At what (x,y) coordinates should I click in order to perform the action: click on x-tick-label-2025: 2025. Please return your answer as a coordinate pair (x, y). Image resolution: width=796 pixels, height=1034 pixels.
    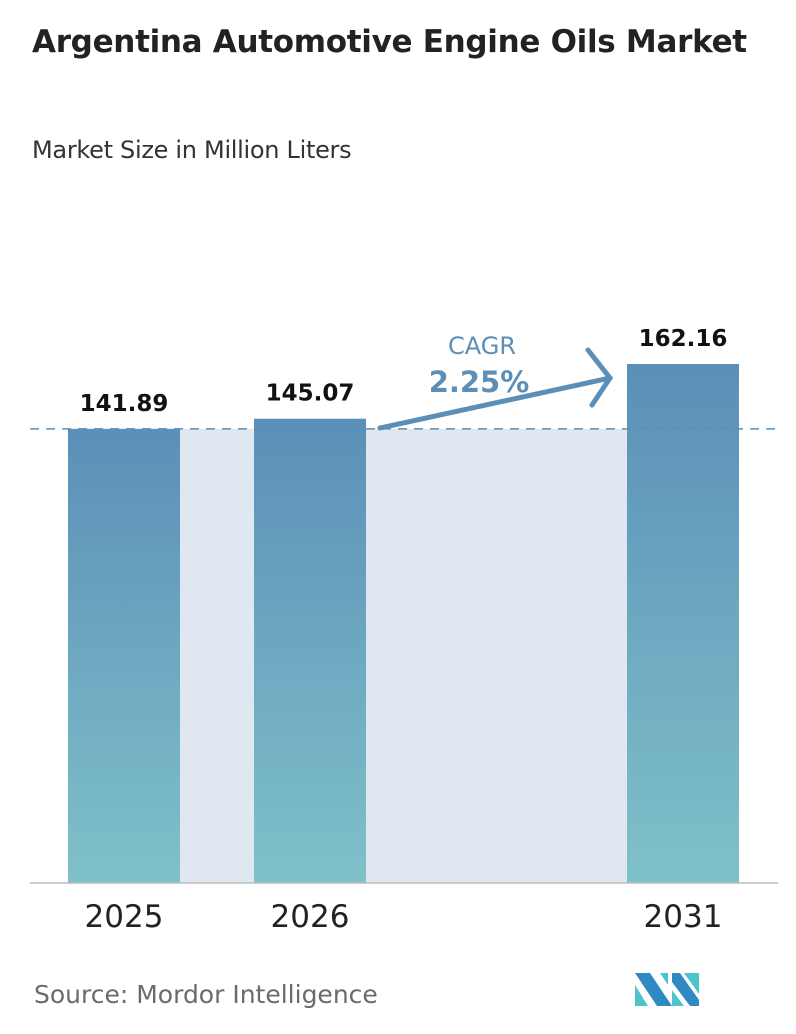
    Looking at the image, I should click on (124, 917).